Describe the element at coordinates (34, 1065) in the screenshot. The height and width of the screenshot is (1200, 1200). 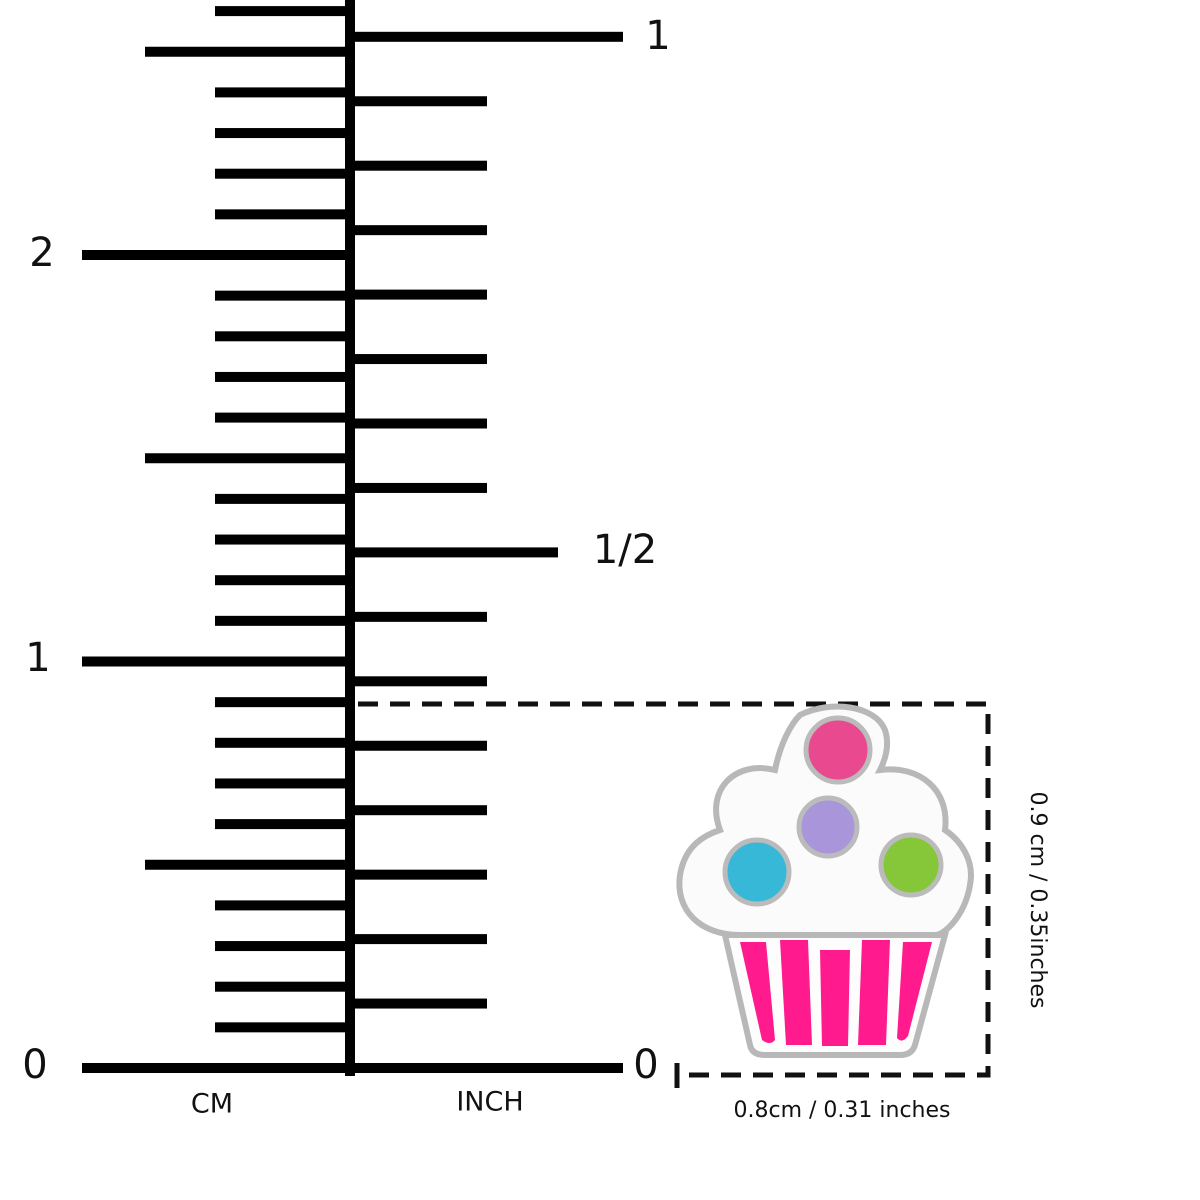
I see `cm-label: 0` at that location.